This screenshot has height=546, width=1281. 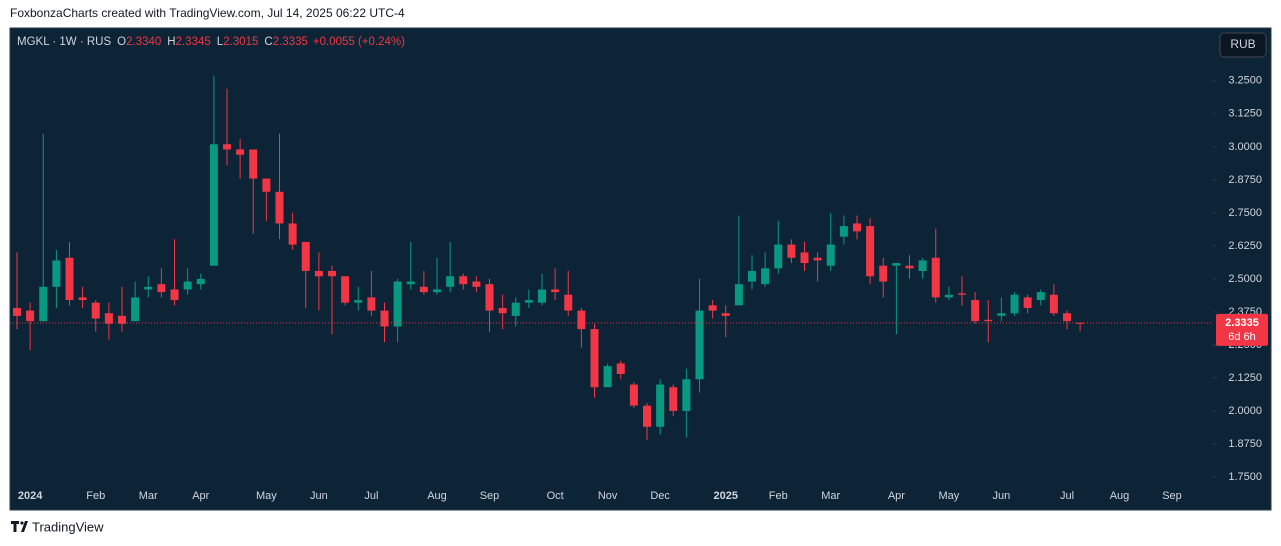 What do you see at coordinates (1245, 114) in the screenshot?
I see `y-tick-label: 3.1250` at bounding box center [1245, 114].